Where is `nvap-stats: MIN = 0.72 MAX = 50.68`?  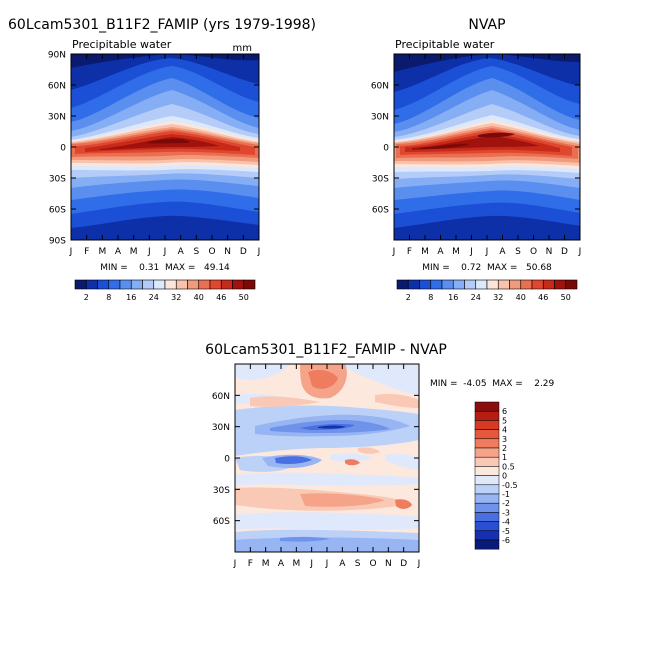 nvap-stats: MIN = 0.72 MAX = 50.68 is located at coordinates (487, 268).